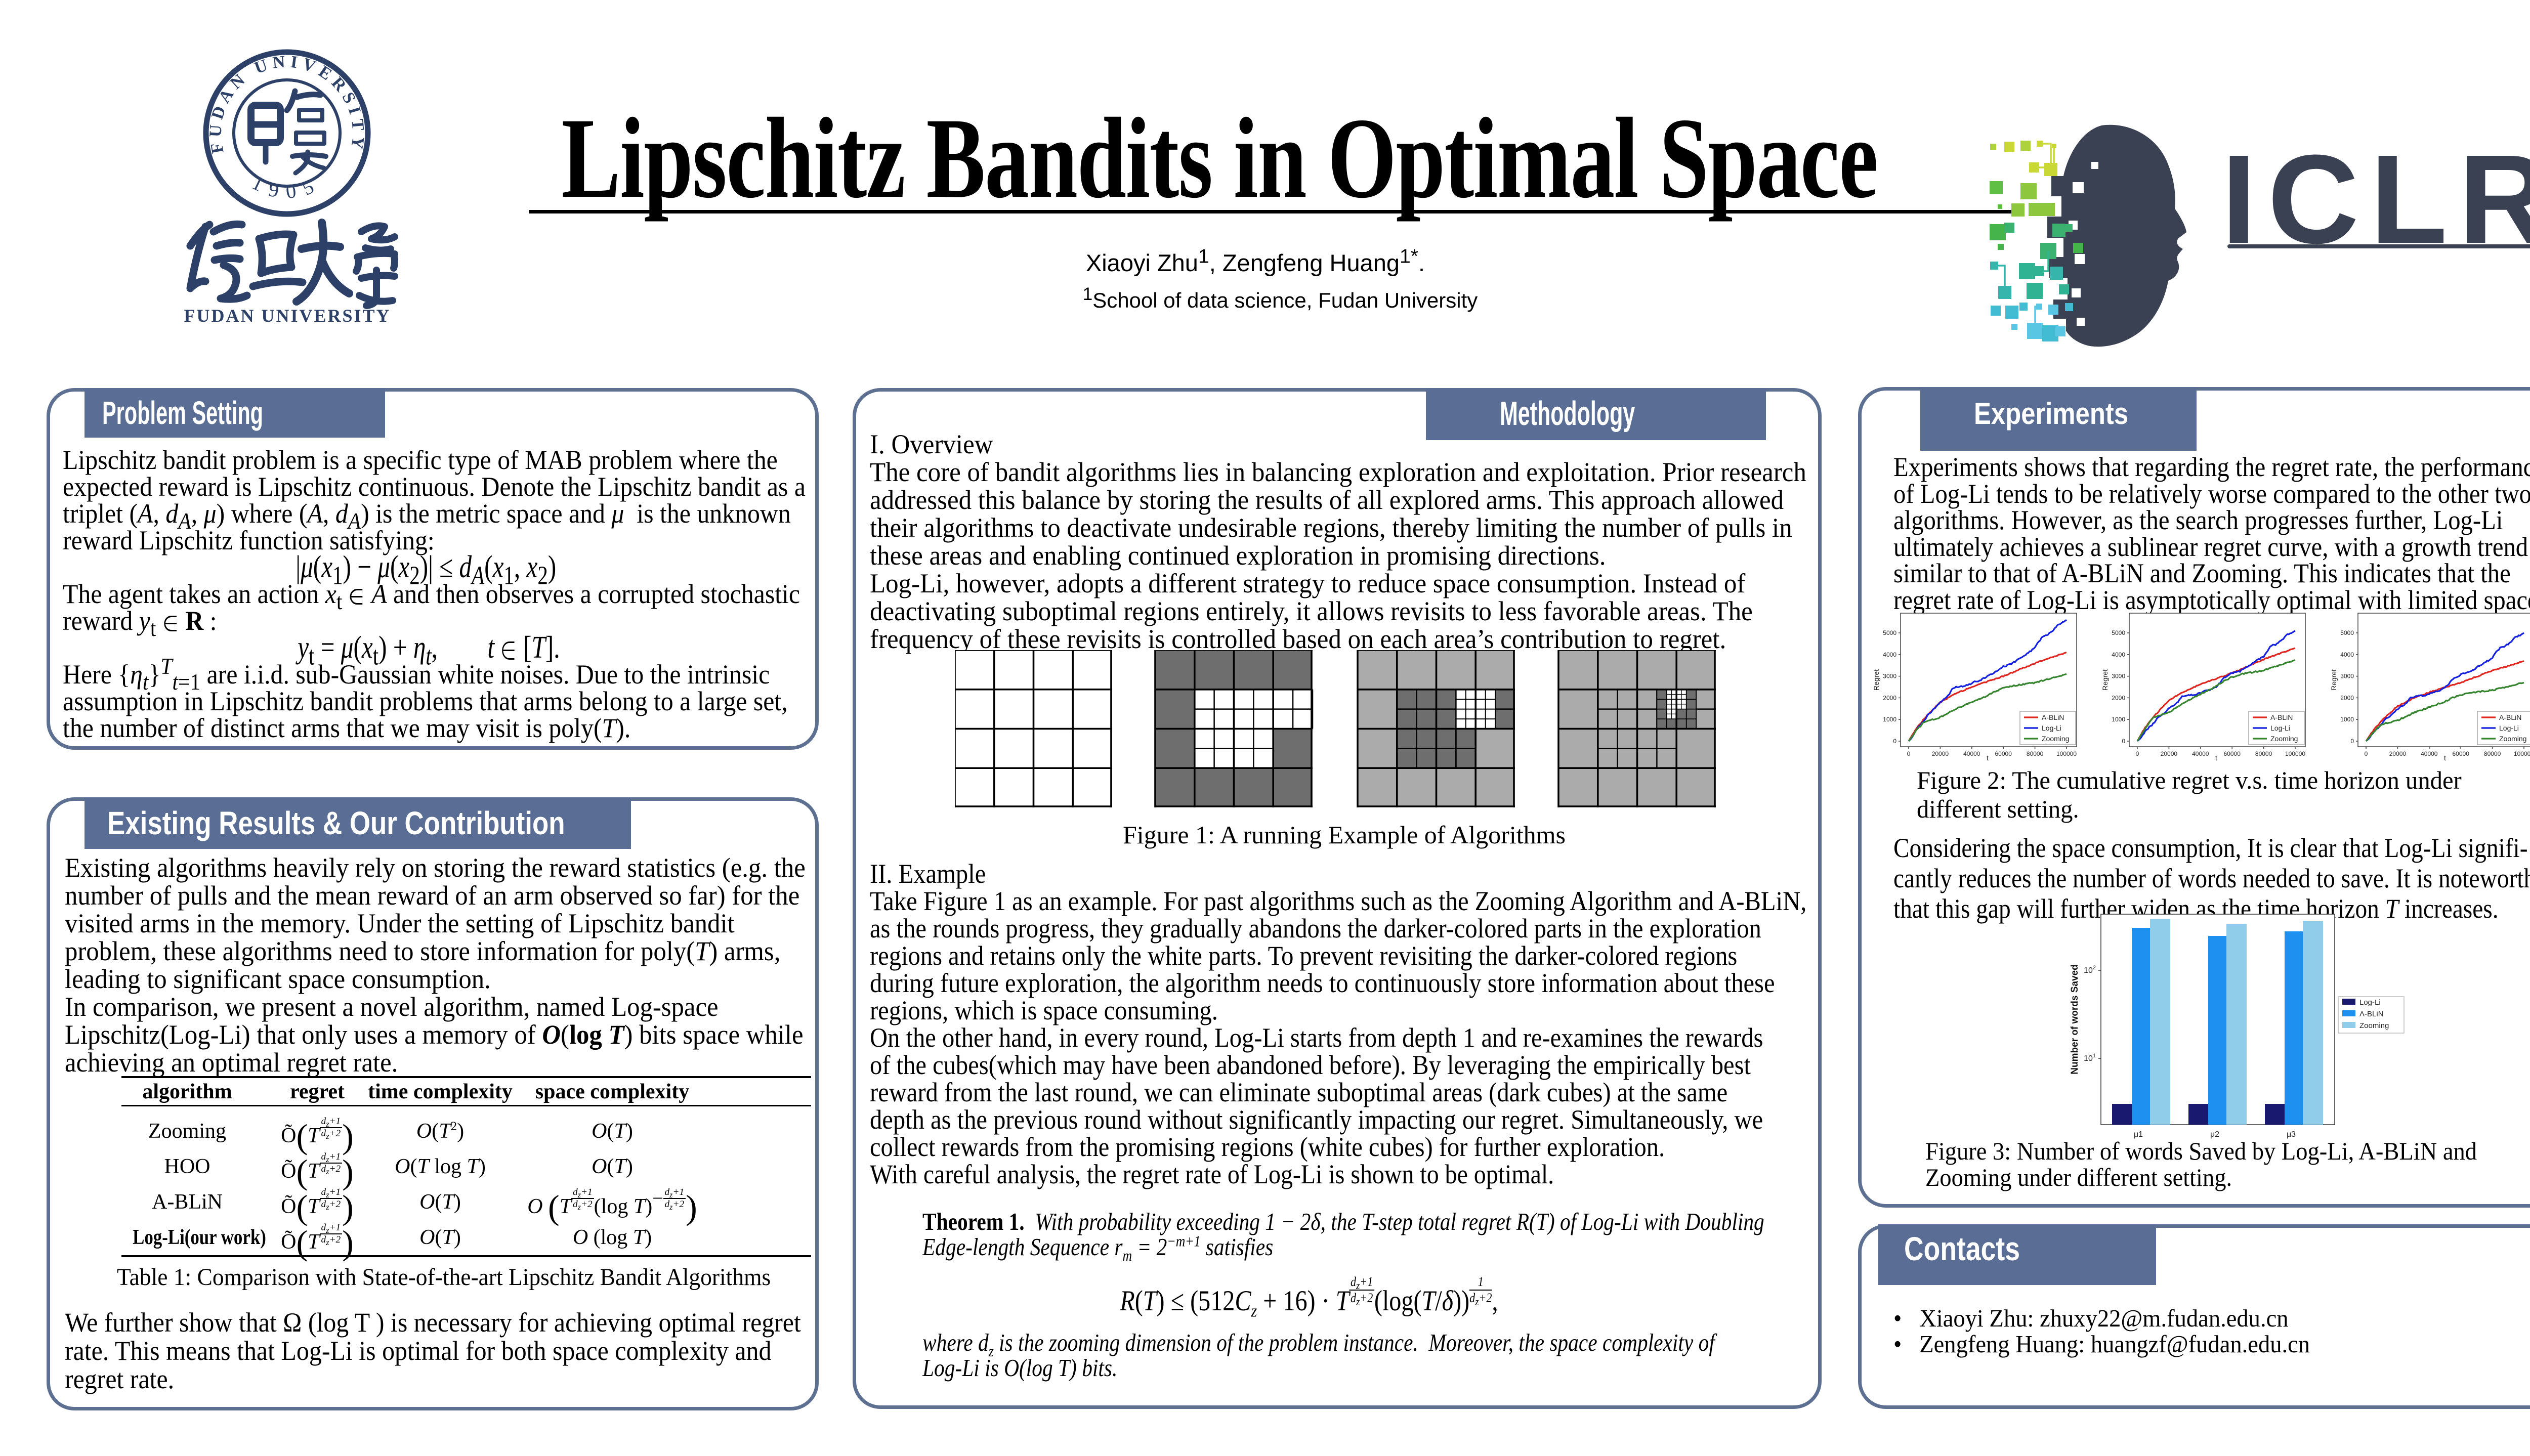  I want to click on svg-text: μ1, so click(2138, 1134).